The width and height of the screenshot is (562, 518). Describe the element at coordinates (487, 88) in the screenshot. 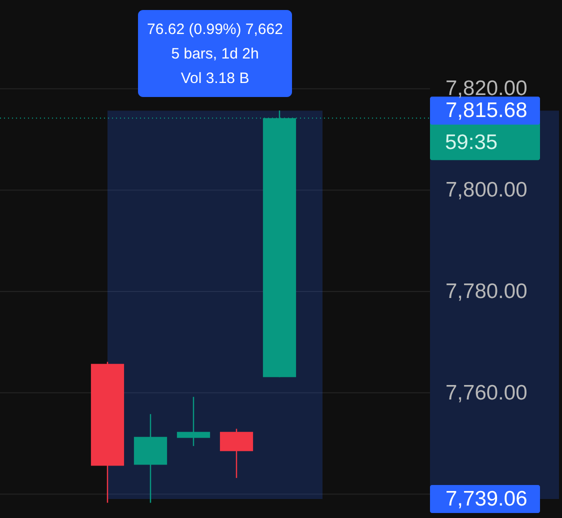

I see `y-tick-label: 7,820.00` at that location.